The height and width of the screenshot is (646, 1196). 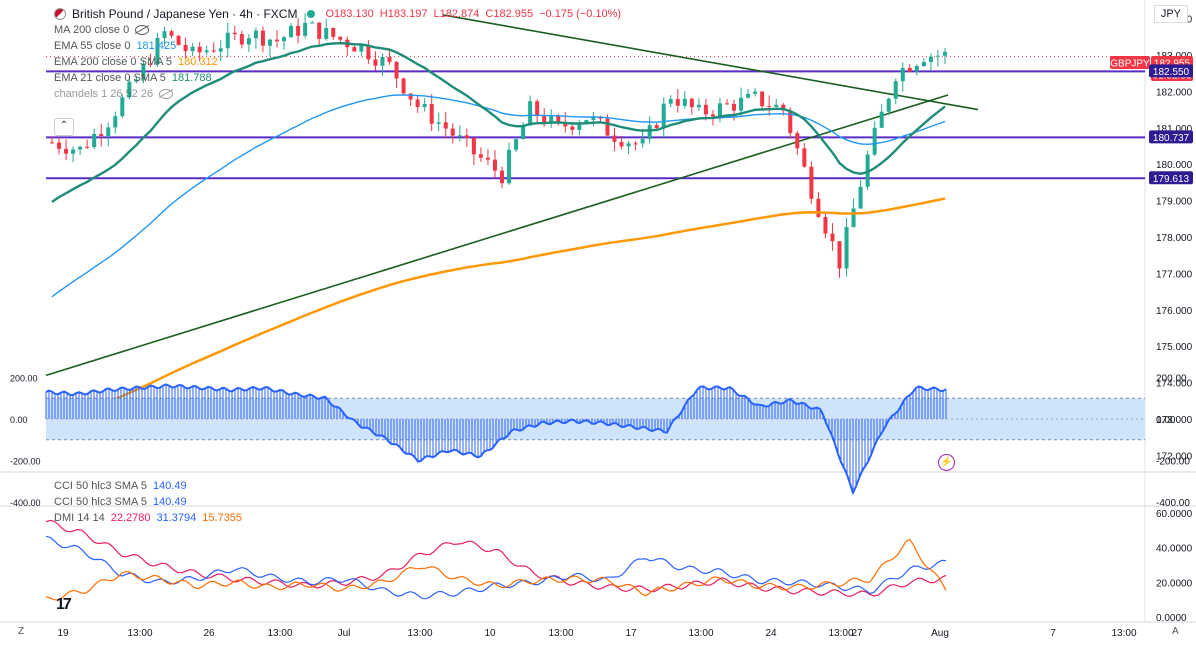 I want to click on indicator-chandels-label: chandels 1 26 52 26, so click(x=104, y=94).